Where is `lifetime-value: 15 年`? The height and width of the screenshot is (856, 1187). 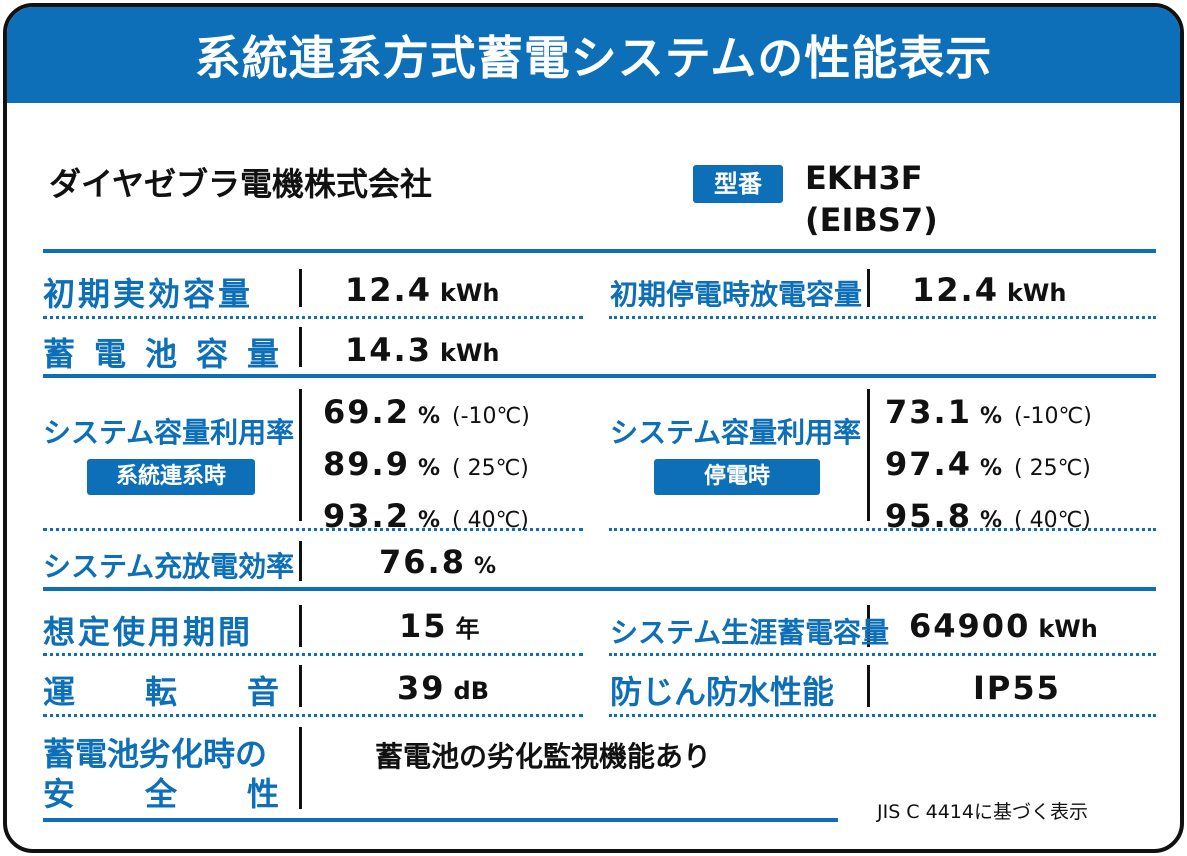 lifetime-value: 15 年 is located at coordinates (439, 626).